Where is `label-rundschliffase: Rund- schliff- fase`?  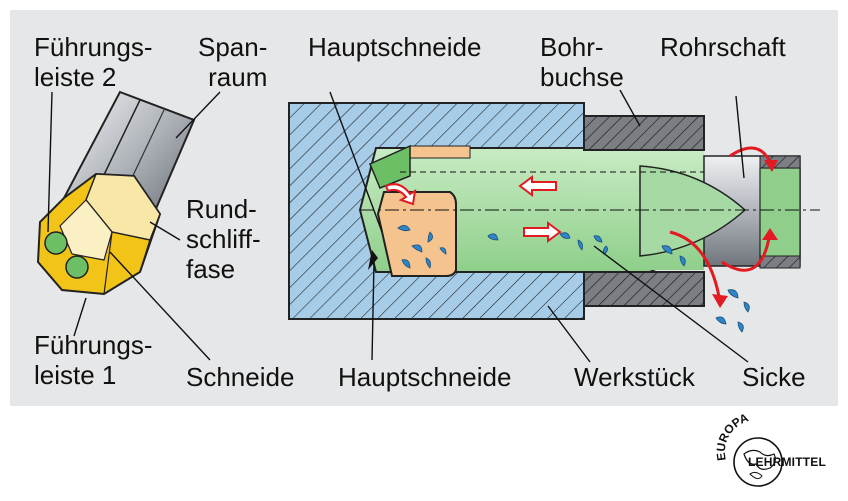
label-rundschliffase: Rund- schliff- fase is located at coordinates (223, 239).